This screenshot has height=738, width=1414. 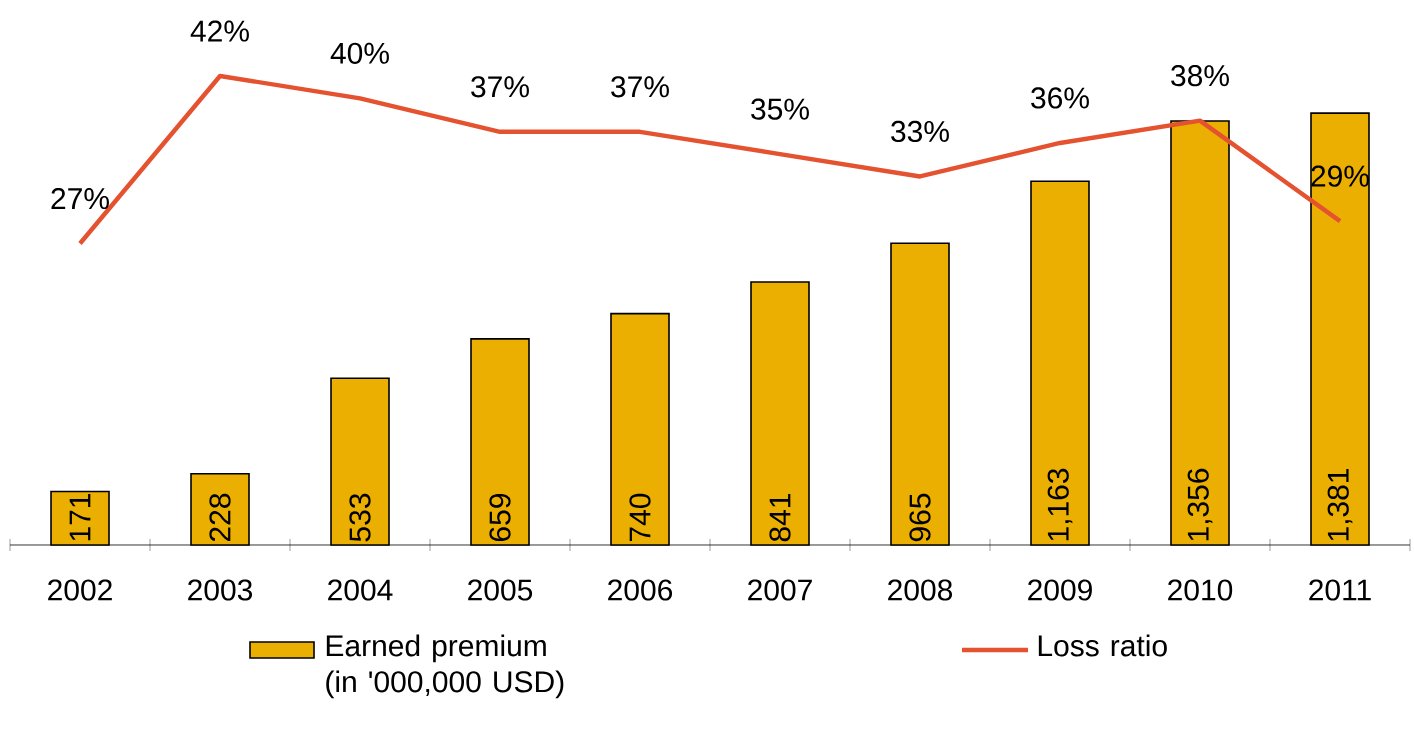 I want to click on data-label: 740, so click(x=640, y=517).